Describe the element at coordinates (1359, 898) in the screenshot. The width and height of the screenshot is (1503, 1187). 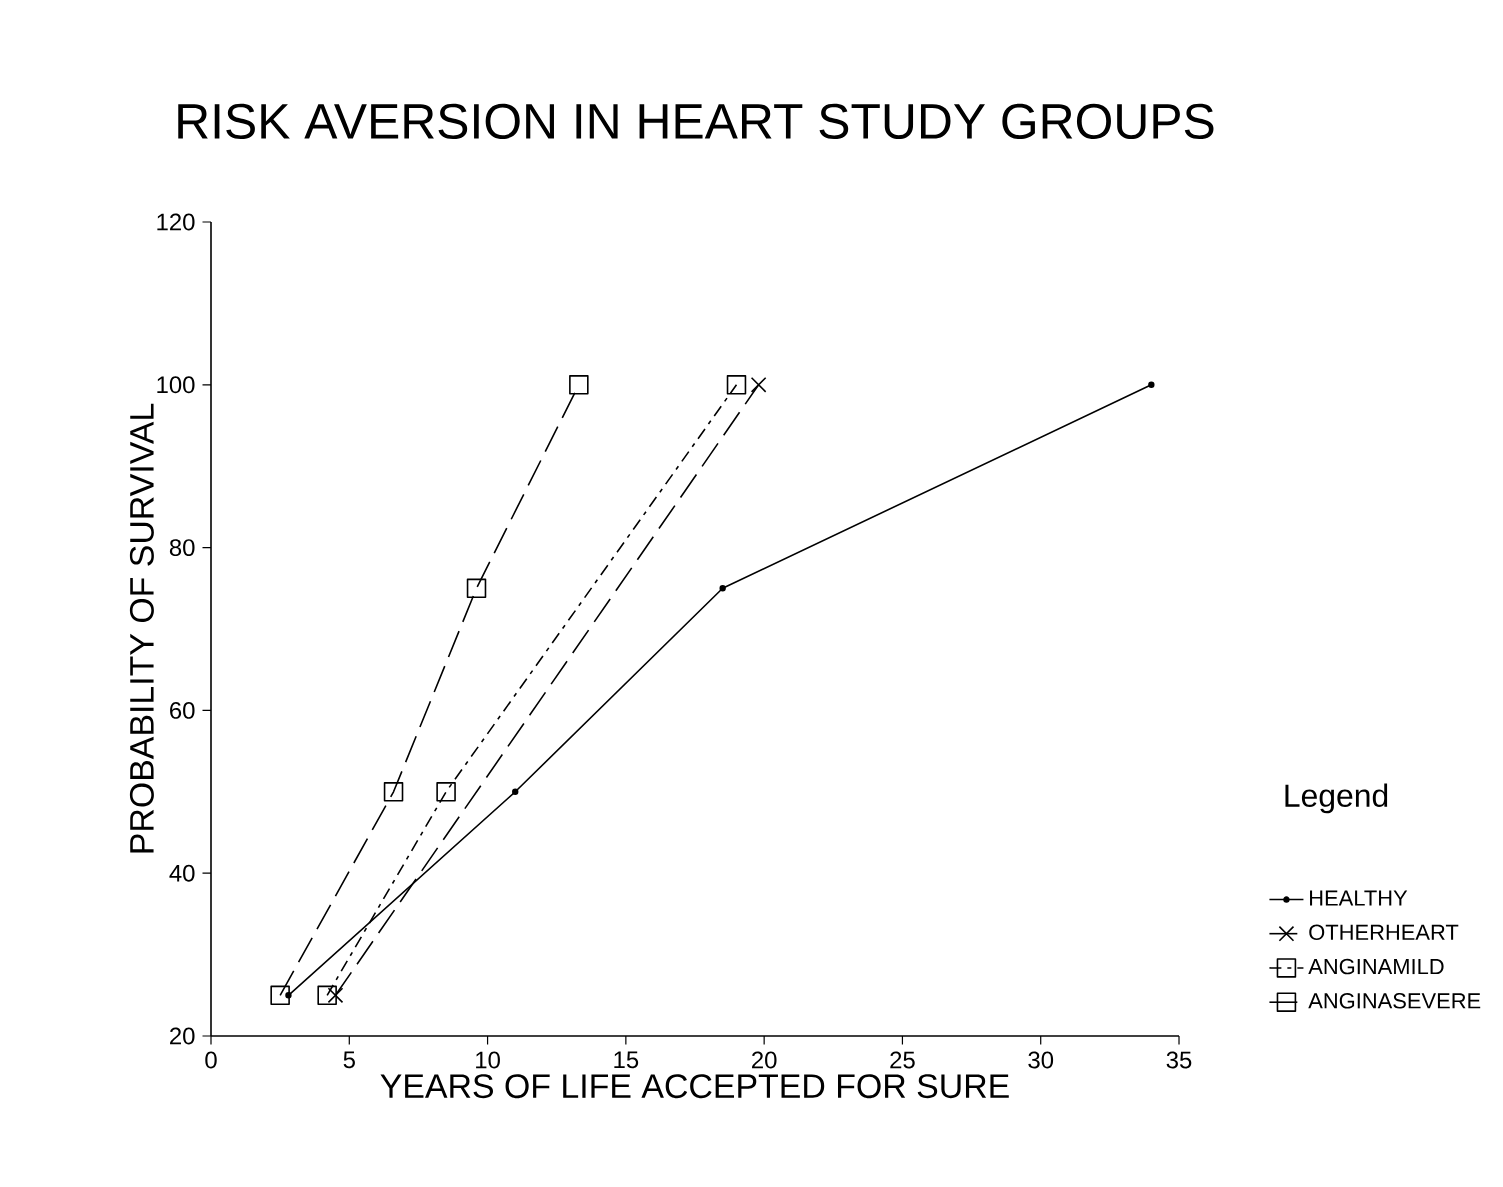
I see `legend-label: HEALTHY` at that location.